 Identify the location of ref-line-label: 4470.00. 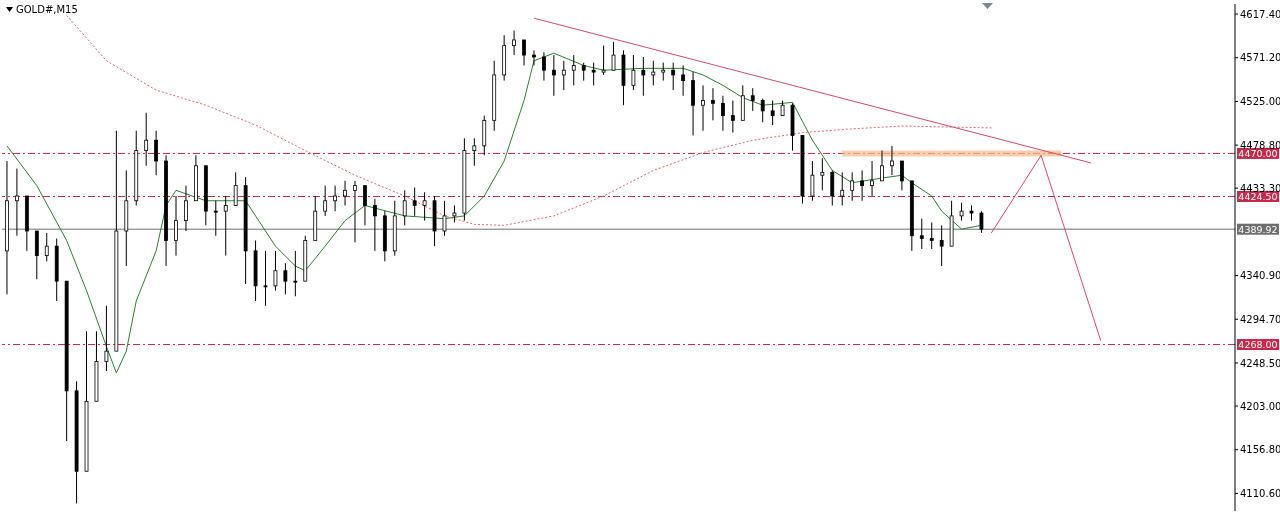
(1258, 153).